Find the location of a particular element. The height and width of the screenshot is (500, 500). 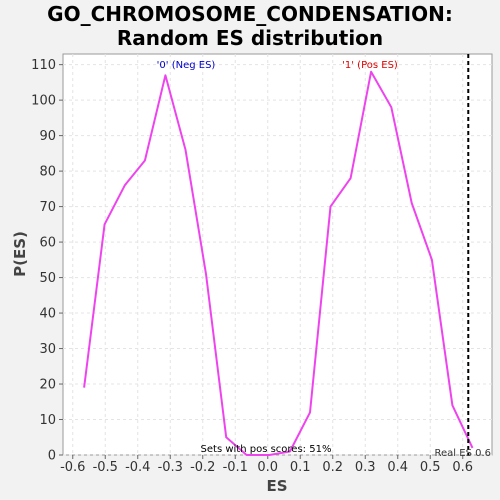

x-tick-label: 0.3 is located at coordinates (365, 467).